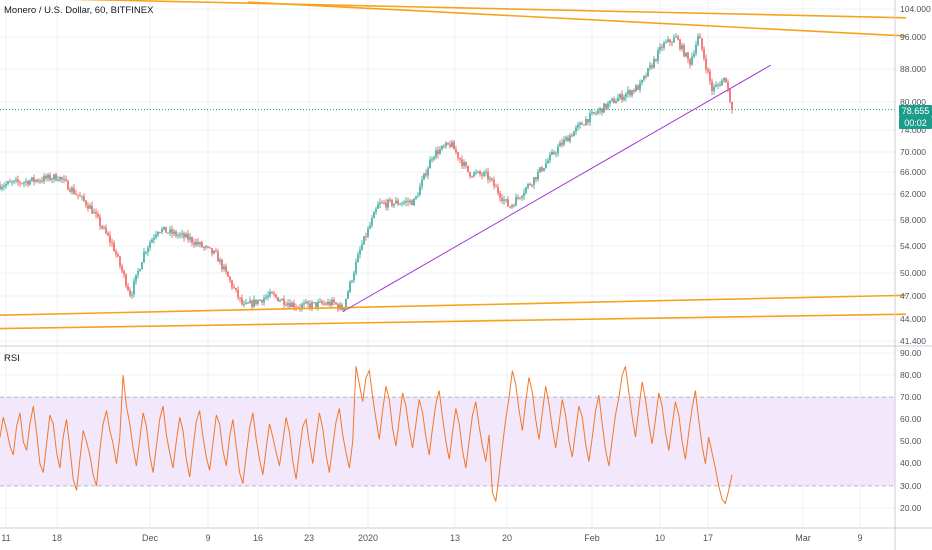 This screenshot has width=932, height=550. What do you see at coordinates (150, 538) in the screenshot?
I see `time-tick-label: Dec` at bounding box center [150, 538].